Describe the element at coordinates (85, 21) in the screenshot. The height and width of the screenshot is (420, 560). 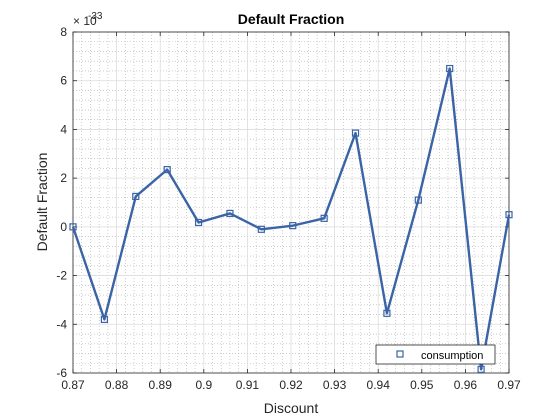
I see `y-exponent-label: × 10` at that location.